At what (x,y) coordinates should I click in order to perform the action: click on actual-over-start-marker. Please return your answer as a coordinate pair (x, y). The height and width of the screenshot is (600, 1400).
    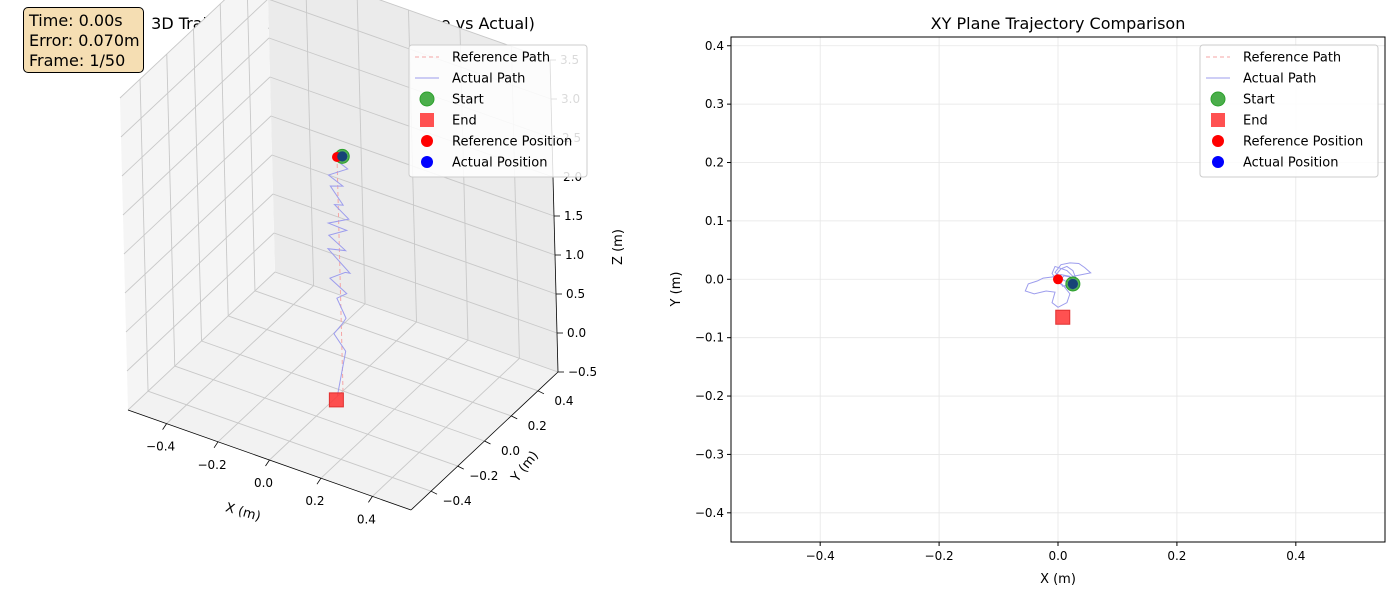
    Looking at the image, I should click on (1072, 283).